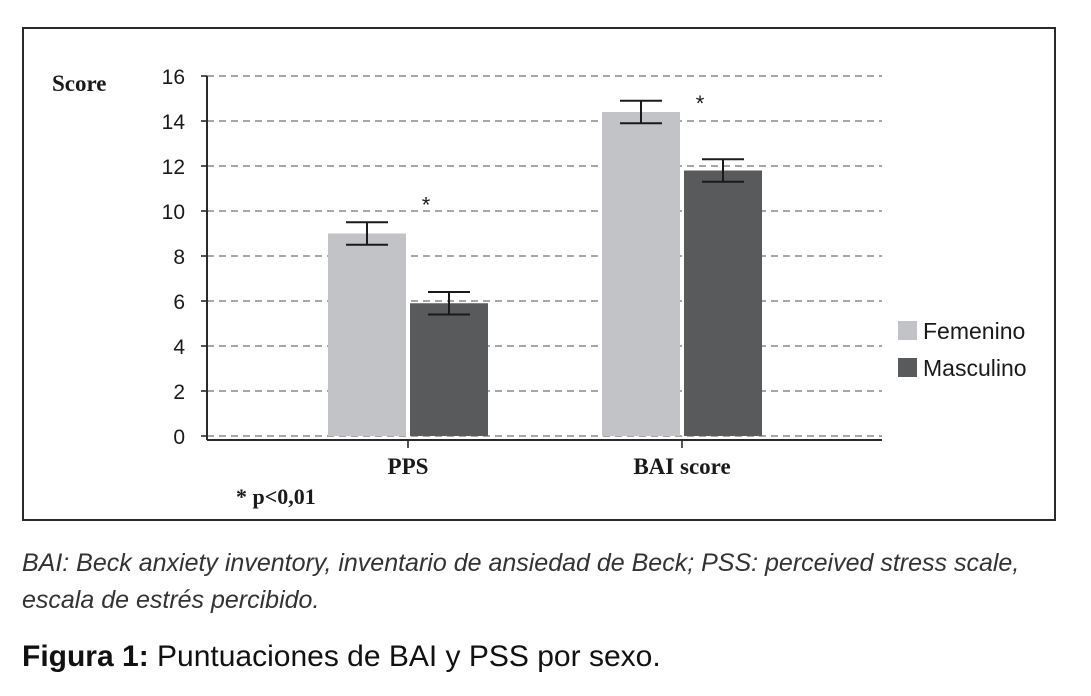 This screenshot has width=1091, height=696. I want to click on legend-label: Femenino, so click(974, 331).